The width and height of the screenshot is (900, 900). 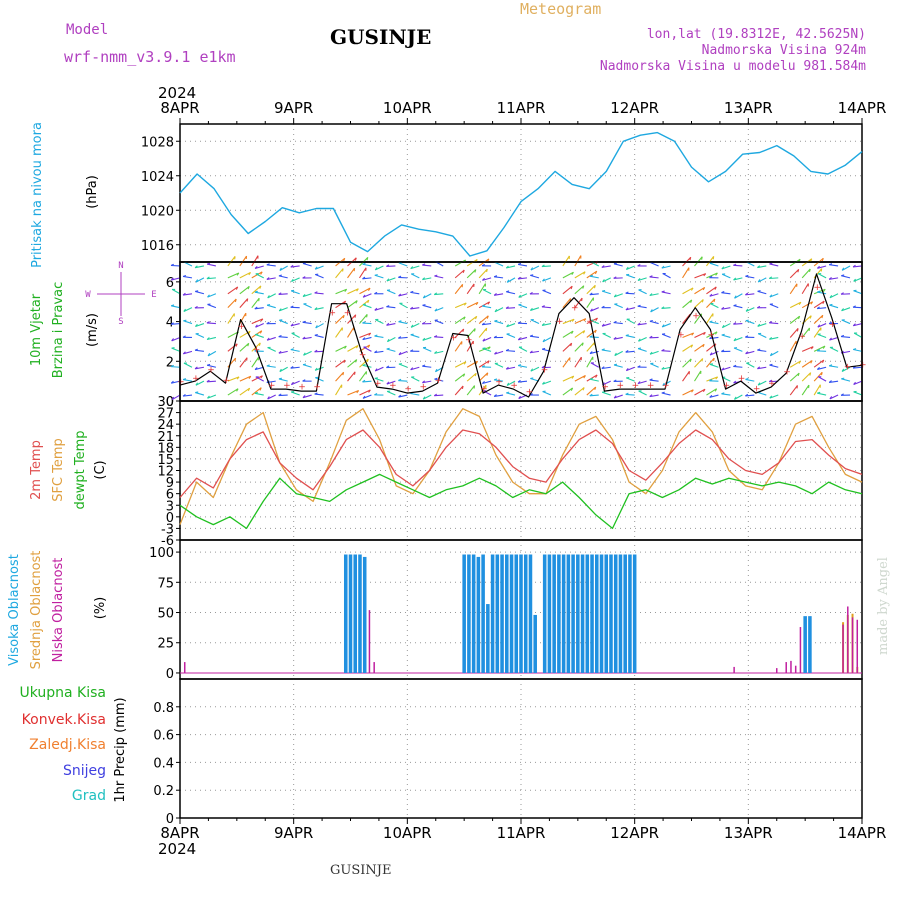 What do you see at coordinates (748, 108) in the screenshot?
I see `top-day-label: 13APR` at bounding box center [748, 108].